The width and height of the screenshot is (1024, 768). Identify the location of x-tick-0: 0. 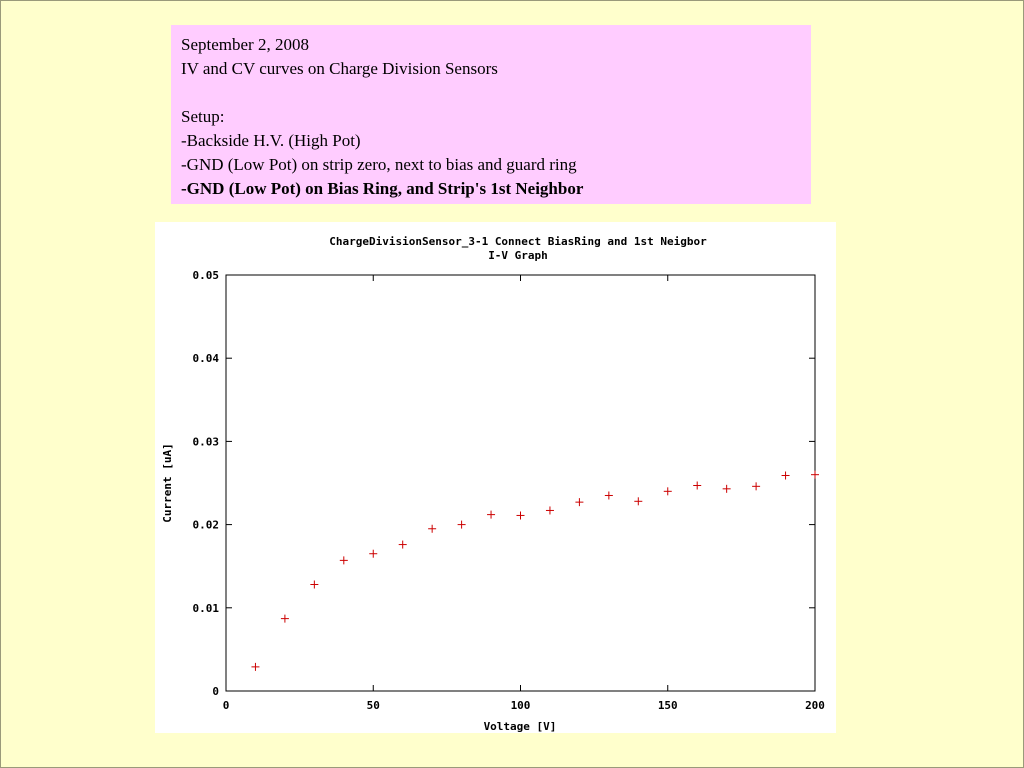
(226, 493).